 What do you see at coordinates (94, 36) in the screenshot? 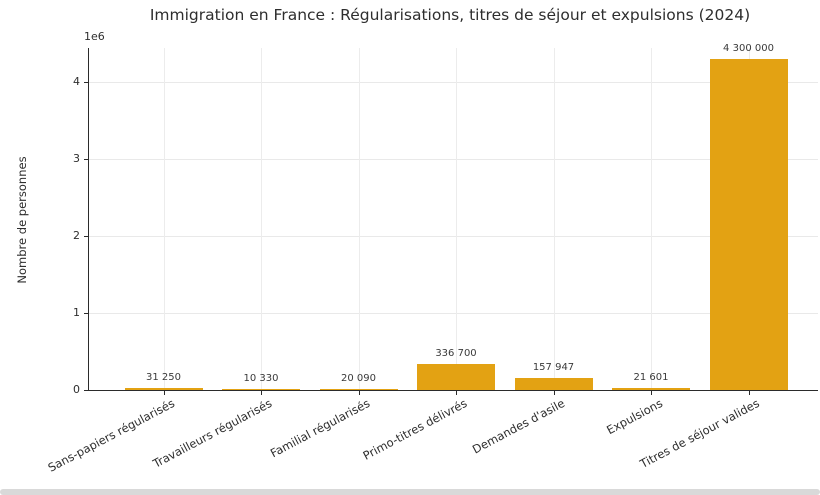
I see `y-axis-offset-text: 1e6` at bounding box center [94, 36].